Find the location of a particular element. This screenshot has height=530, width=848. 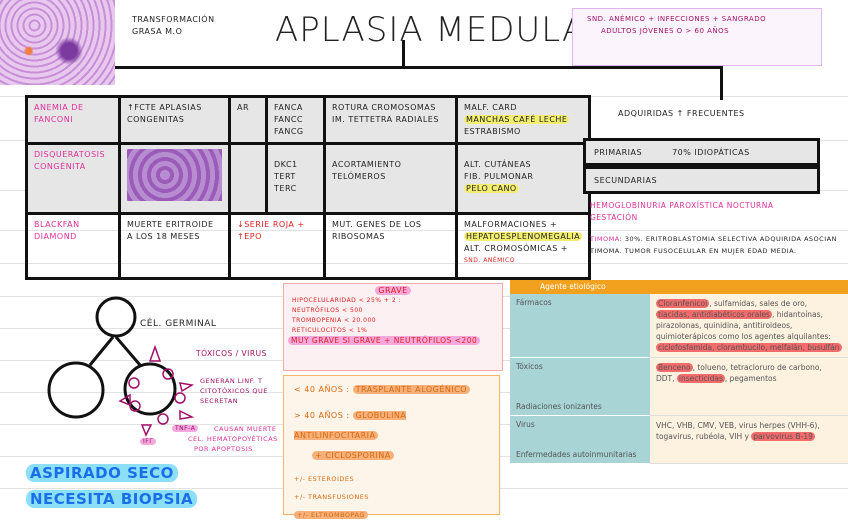

cell: ALT. CUTÁNEAS FIB. PULMONAR PELO CANO is located at coordinates (523, 178).